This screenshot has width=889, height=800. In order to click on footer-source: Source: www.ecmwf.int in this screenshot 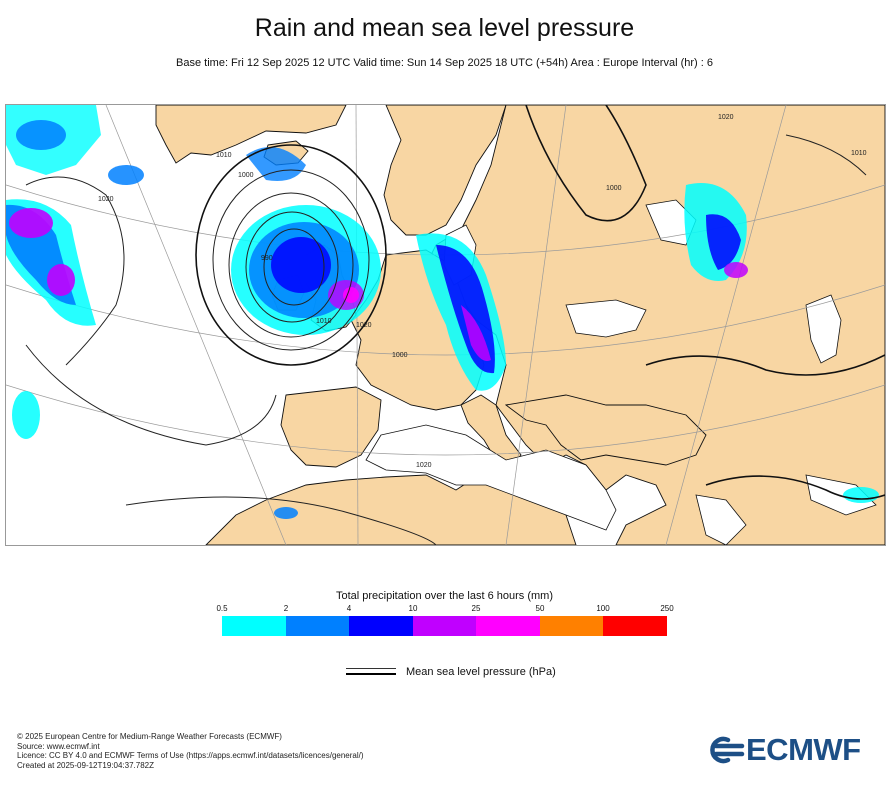, I will do `click(58, 746)`.